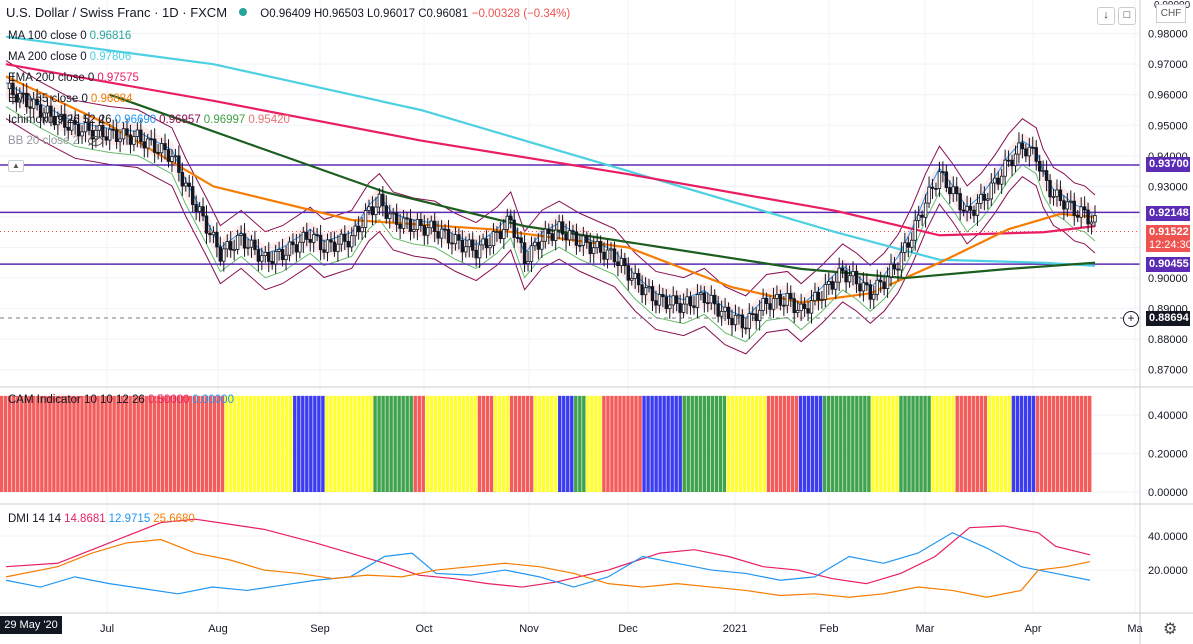 This screenshot has height=644, width=1193. What do you see at coordinates (101, 519) in the screenshot?
I see `legend-dmi: DMI 14 14 14.8681 12.9715 25.6680` at bounding box center [101, 519].